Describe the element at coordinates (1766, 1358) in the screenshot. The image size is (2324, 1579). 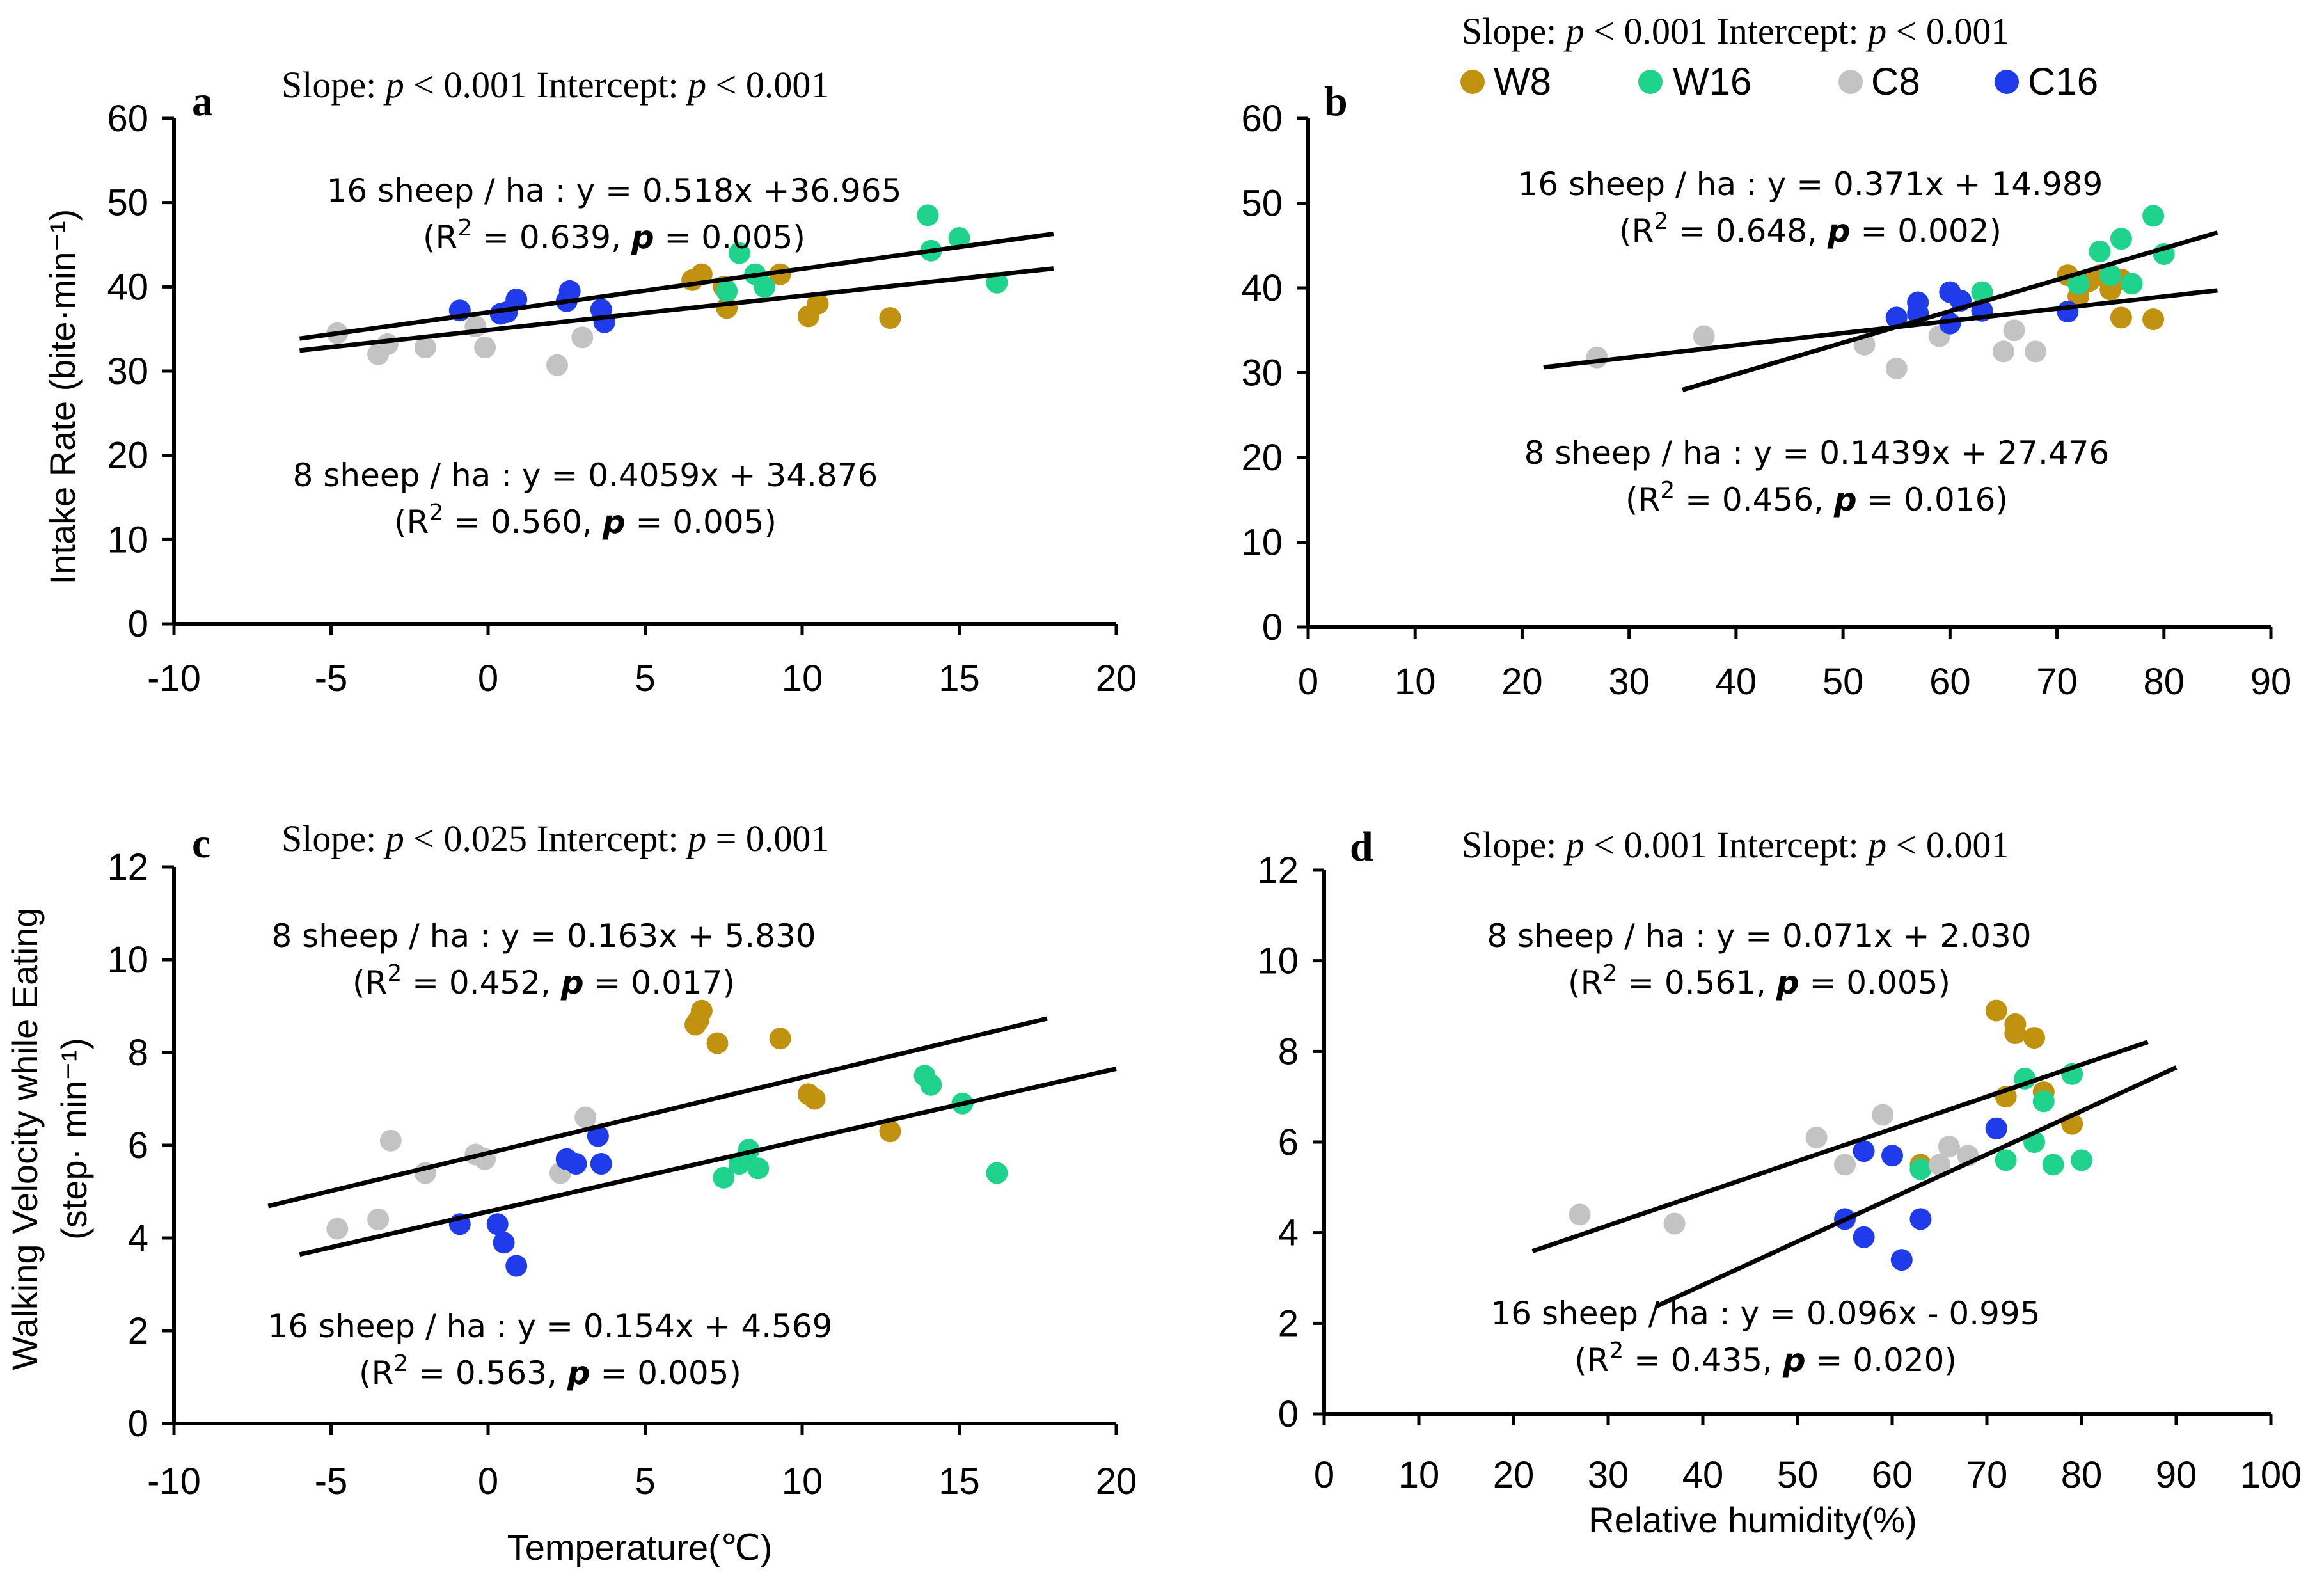
I see `regression-stats: (R2 = 0.435, p = 0.020)` at that location.